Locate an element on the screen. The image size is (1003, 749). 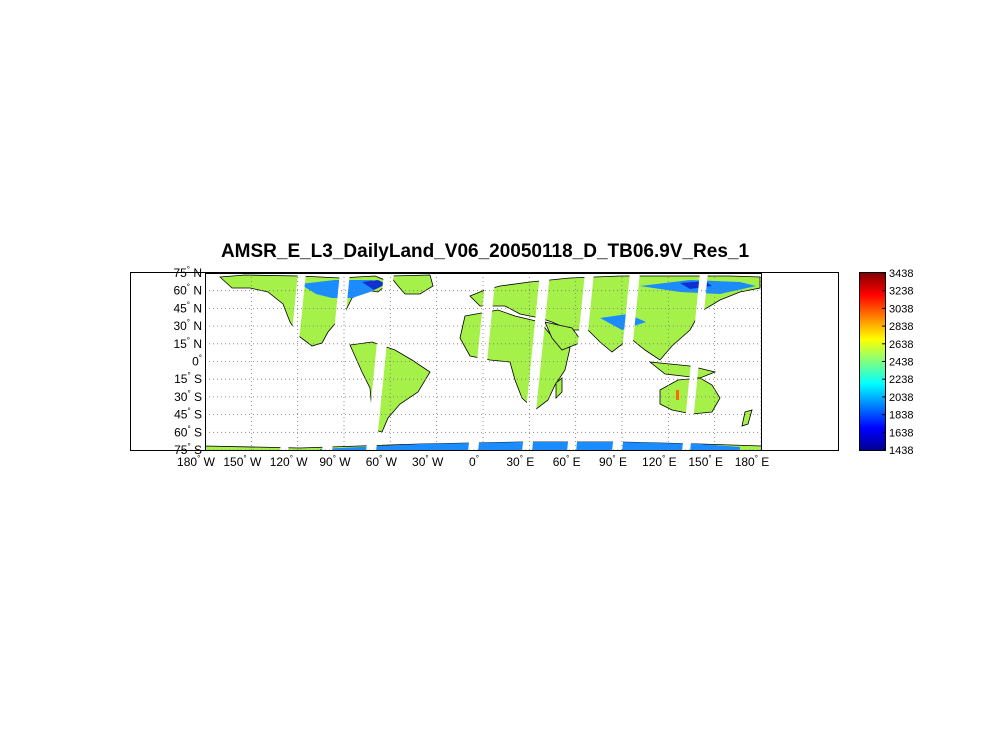
graticule is located at coordinates (483, 361).